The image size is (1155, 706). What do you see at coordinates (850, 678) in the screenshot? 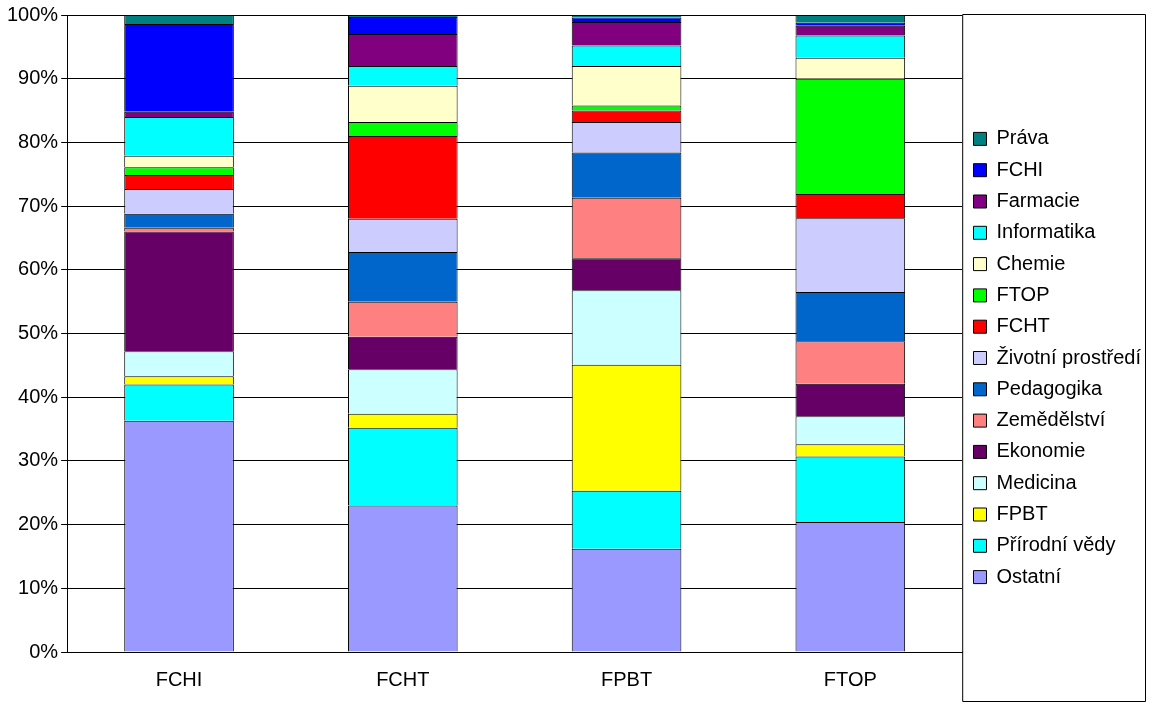
I see `x-tick-label: FTOP` at bounding box center [850, 678].